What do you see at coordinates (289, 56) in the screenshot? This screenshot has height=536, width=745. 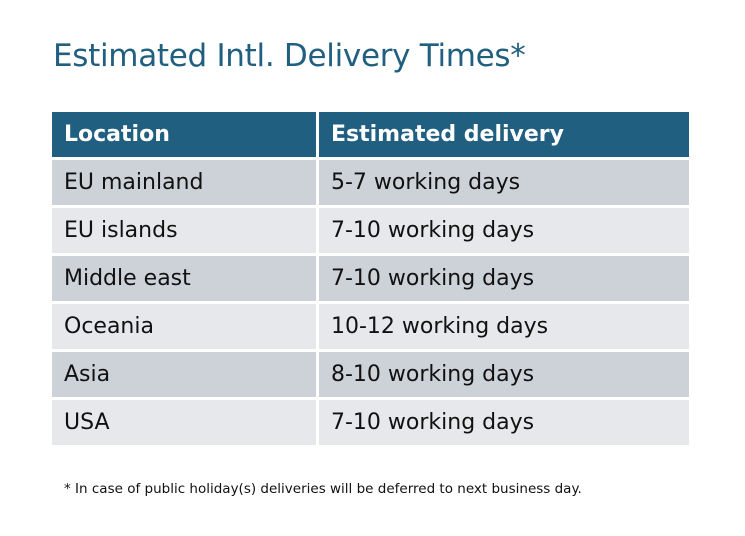 I see `page-title: Estimated Intl. Delivery Times*` at bounding box center [289, 56].